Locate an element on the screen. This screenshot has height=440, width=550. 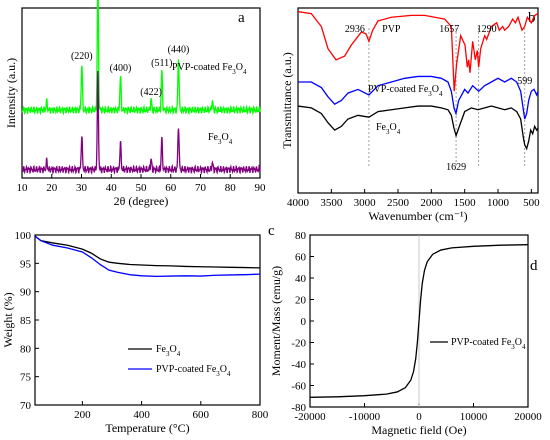
panel-d-y-tick-label: 40 is located at coordinates (301, 279).